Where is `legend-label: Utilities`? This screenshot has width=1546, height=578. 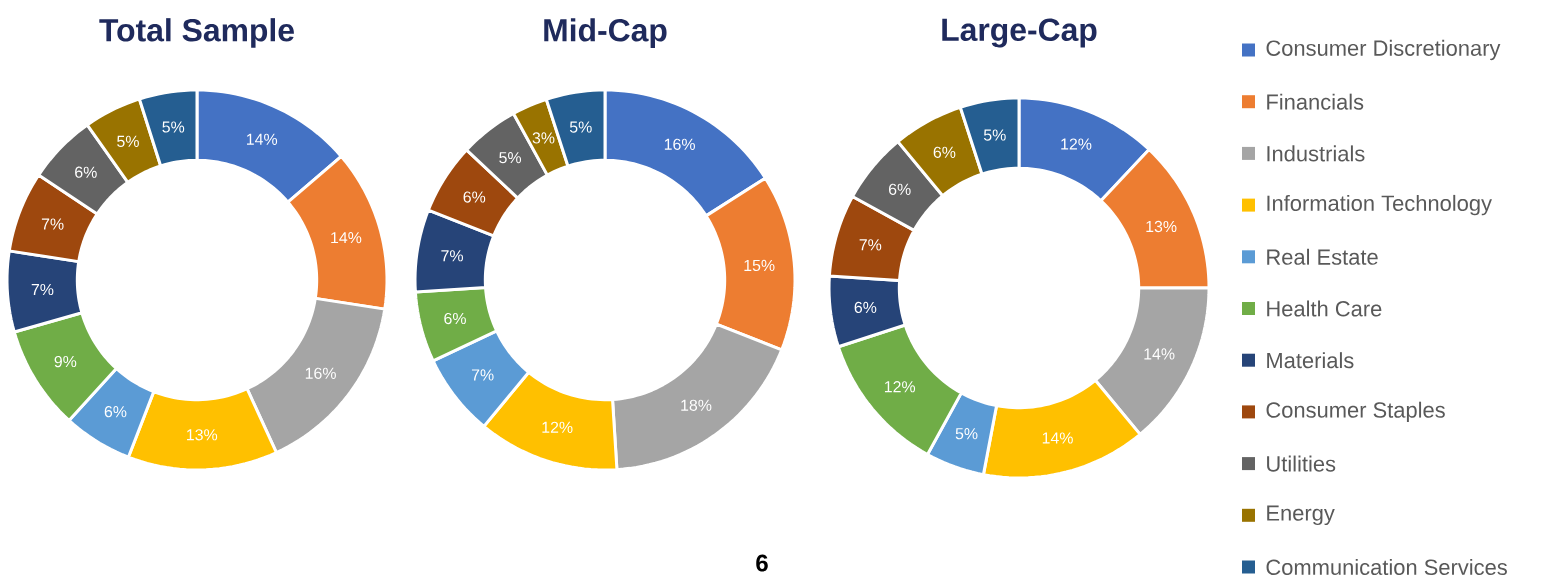 legend-label: Utilities is located at coordinates (1301, 463).